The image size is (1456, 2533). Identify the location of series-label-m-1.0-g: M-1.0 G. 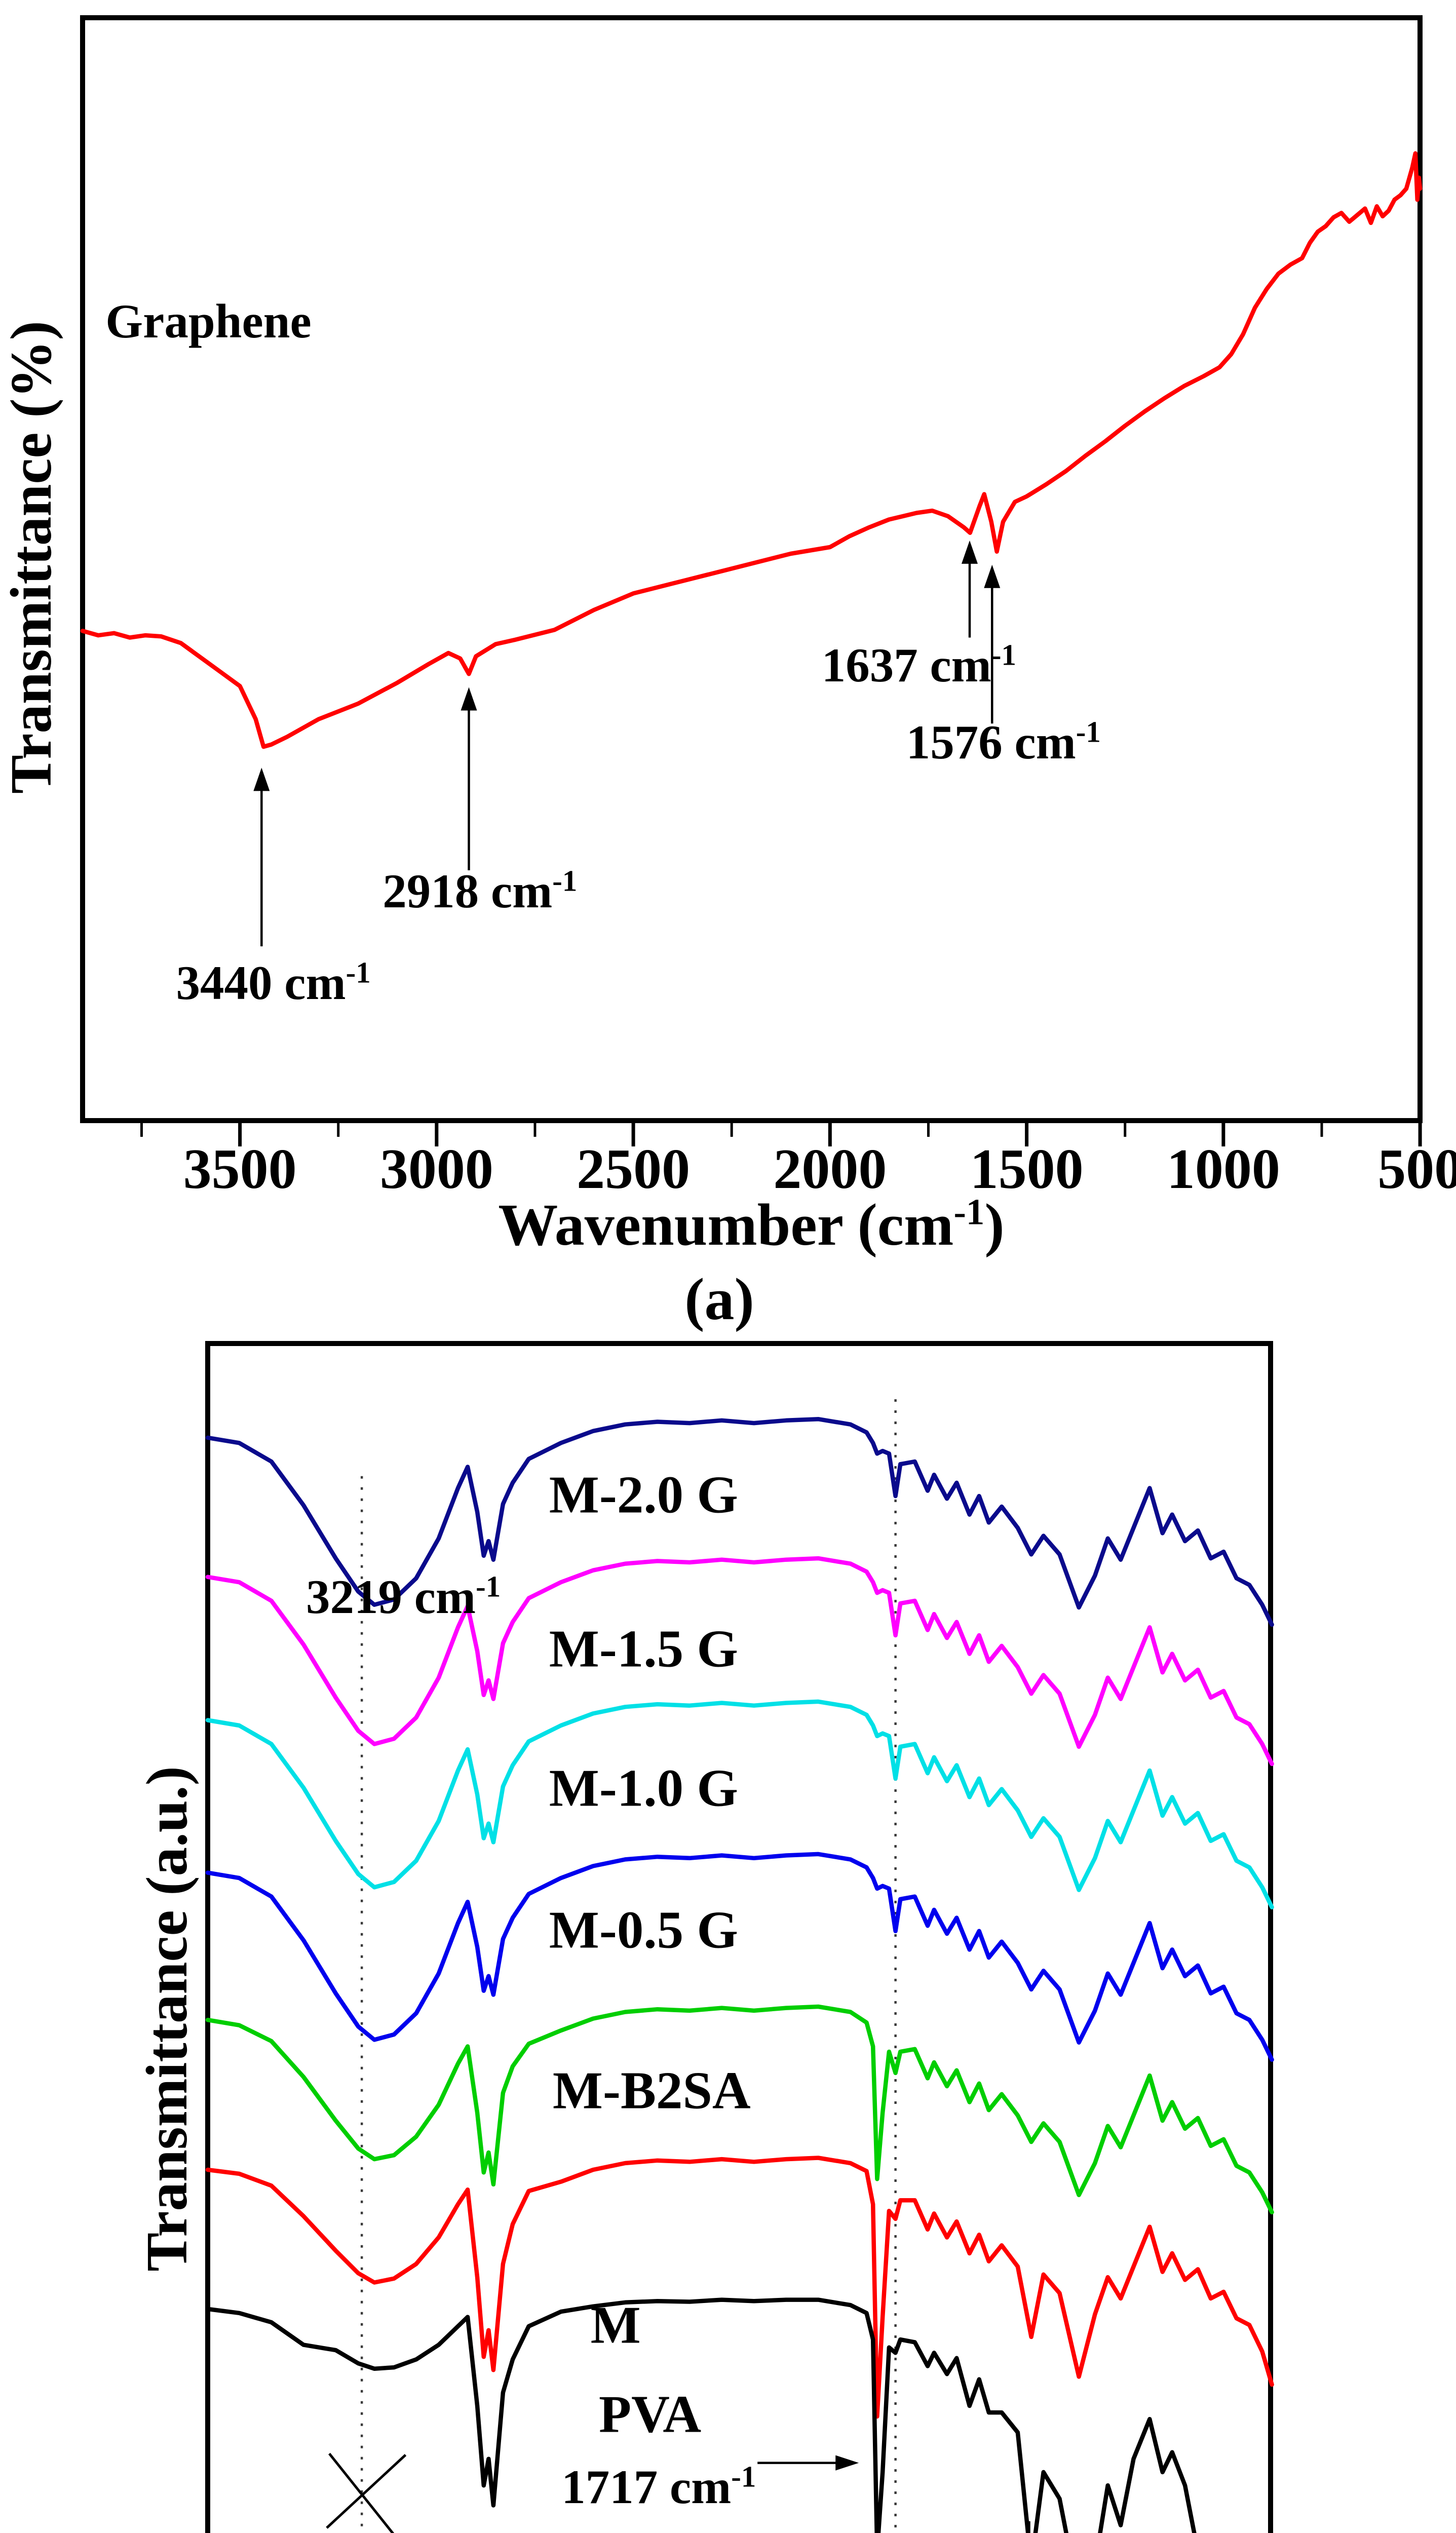
(644, 1788).